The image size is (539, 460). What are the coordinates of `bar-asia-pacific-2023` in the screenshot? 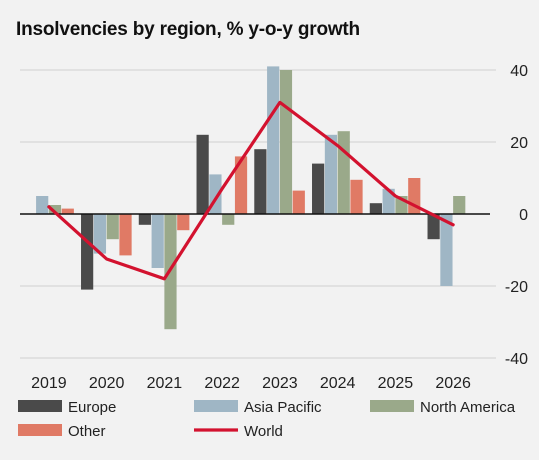 It's located at (273, 140).